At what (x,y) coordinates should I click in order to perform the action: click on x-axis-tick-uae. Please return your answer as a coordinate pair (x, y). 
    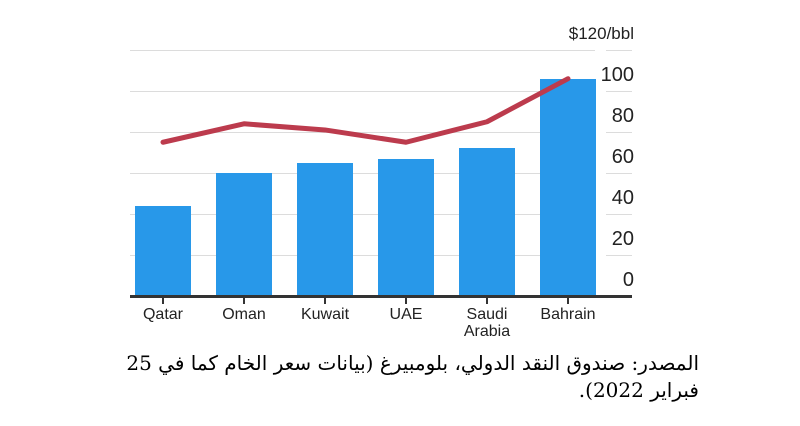
    Looking at the image, I should click on (406, 301).